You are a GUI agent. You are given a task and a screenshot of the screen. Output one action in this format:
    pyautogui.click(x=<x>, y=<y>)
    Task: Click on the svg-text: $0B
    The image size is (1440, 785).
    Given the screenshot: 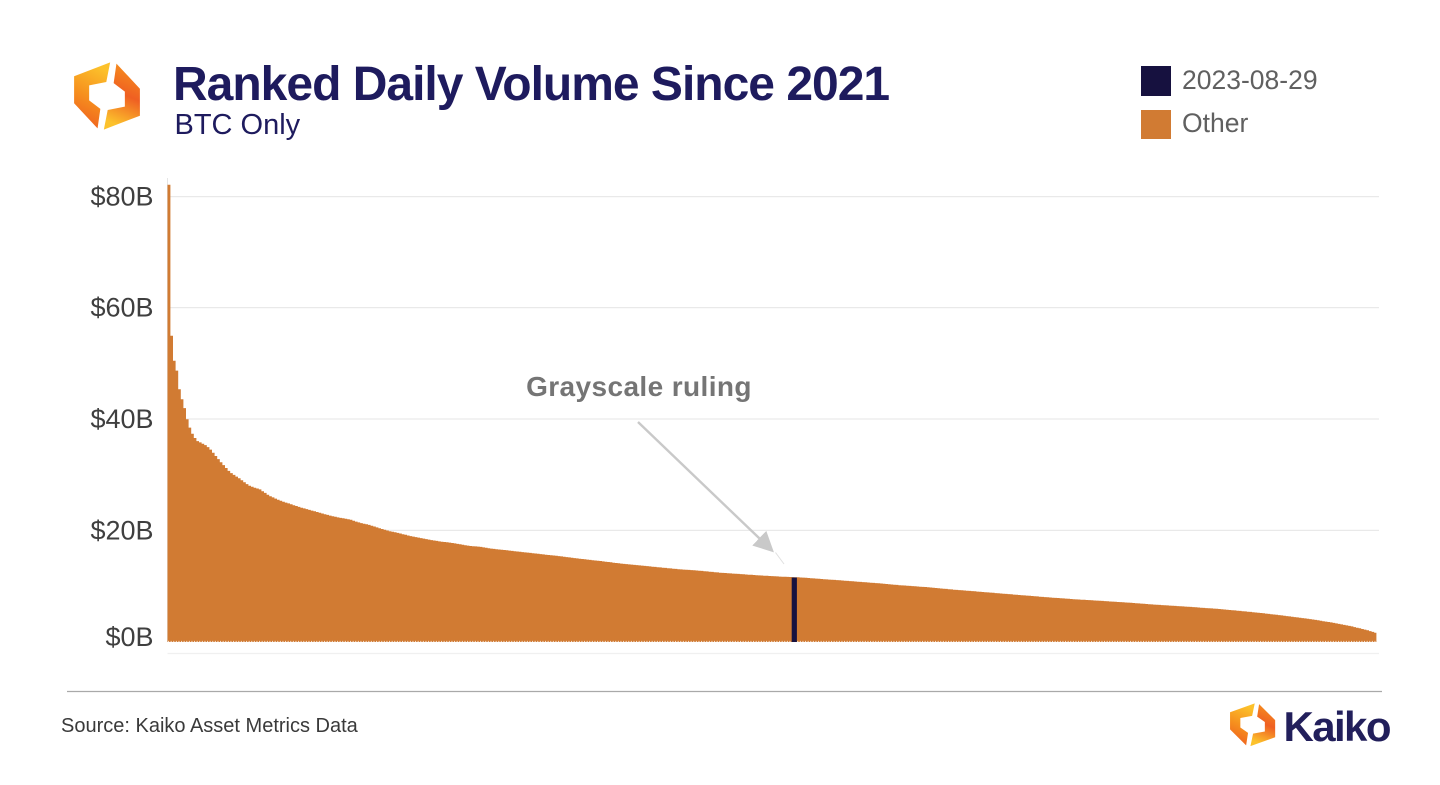 What is the action you would take?
    pyautogui.click(x=129, y=637)
    